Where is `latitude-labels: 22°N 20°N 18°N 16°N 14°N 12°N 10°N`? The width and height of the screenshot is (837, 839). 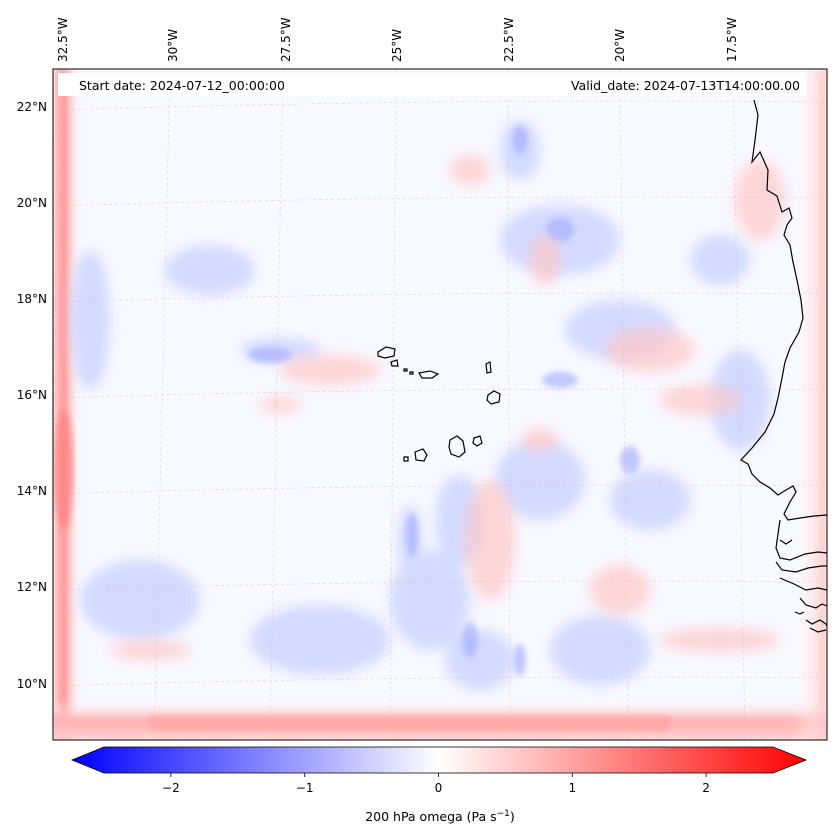
latitude-labels: 22°N 20°N 18°N 16°N 14°N 12°N 10°N is located at coordinates (32, 395).